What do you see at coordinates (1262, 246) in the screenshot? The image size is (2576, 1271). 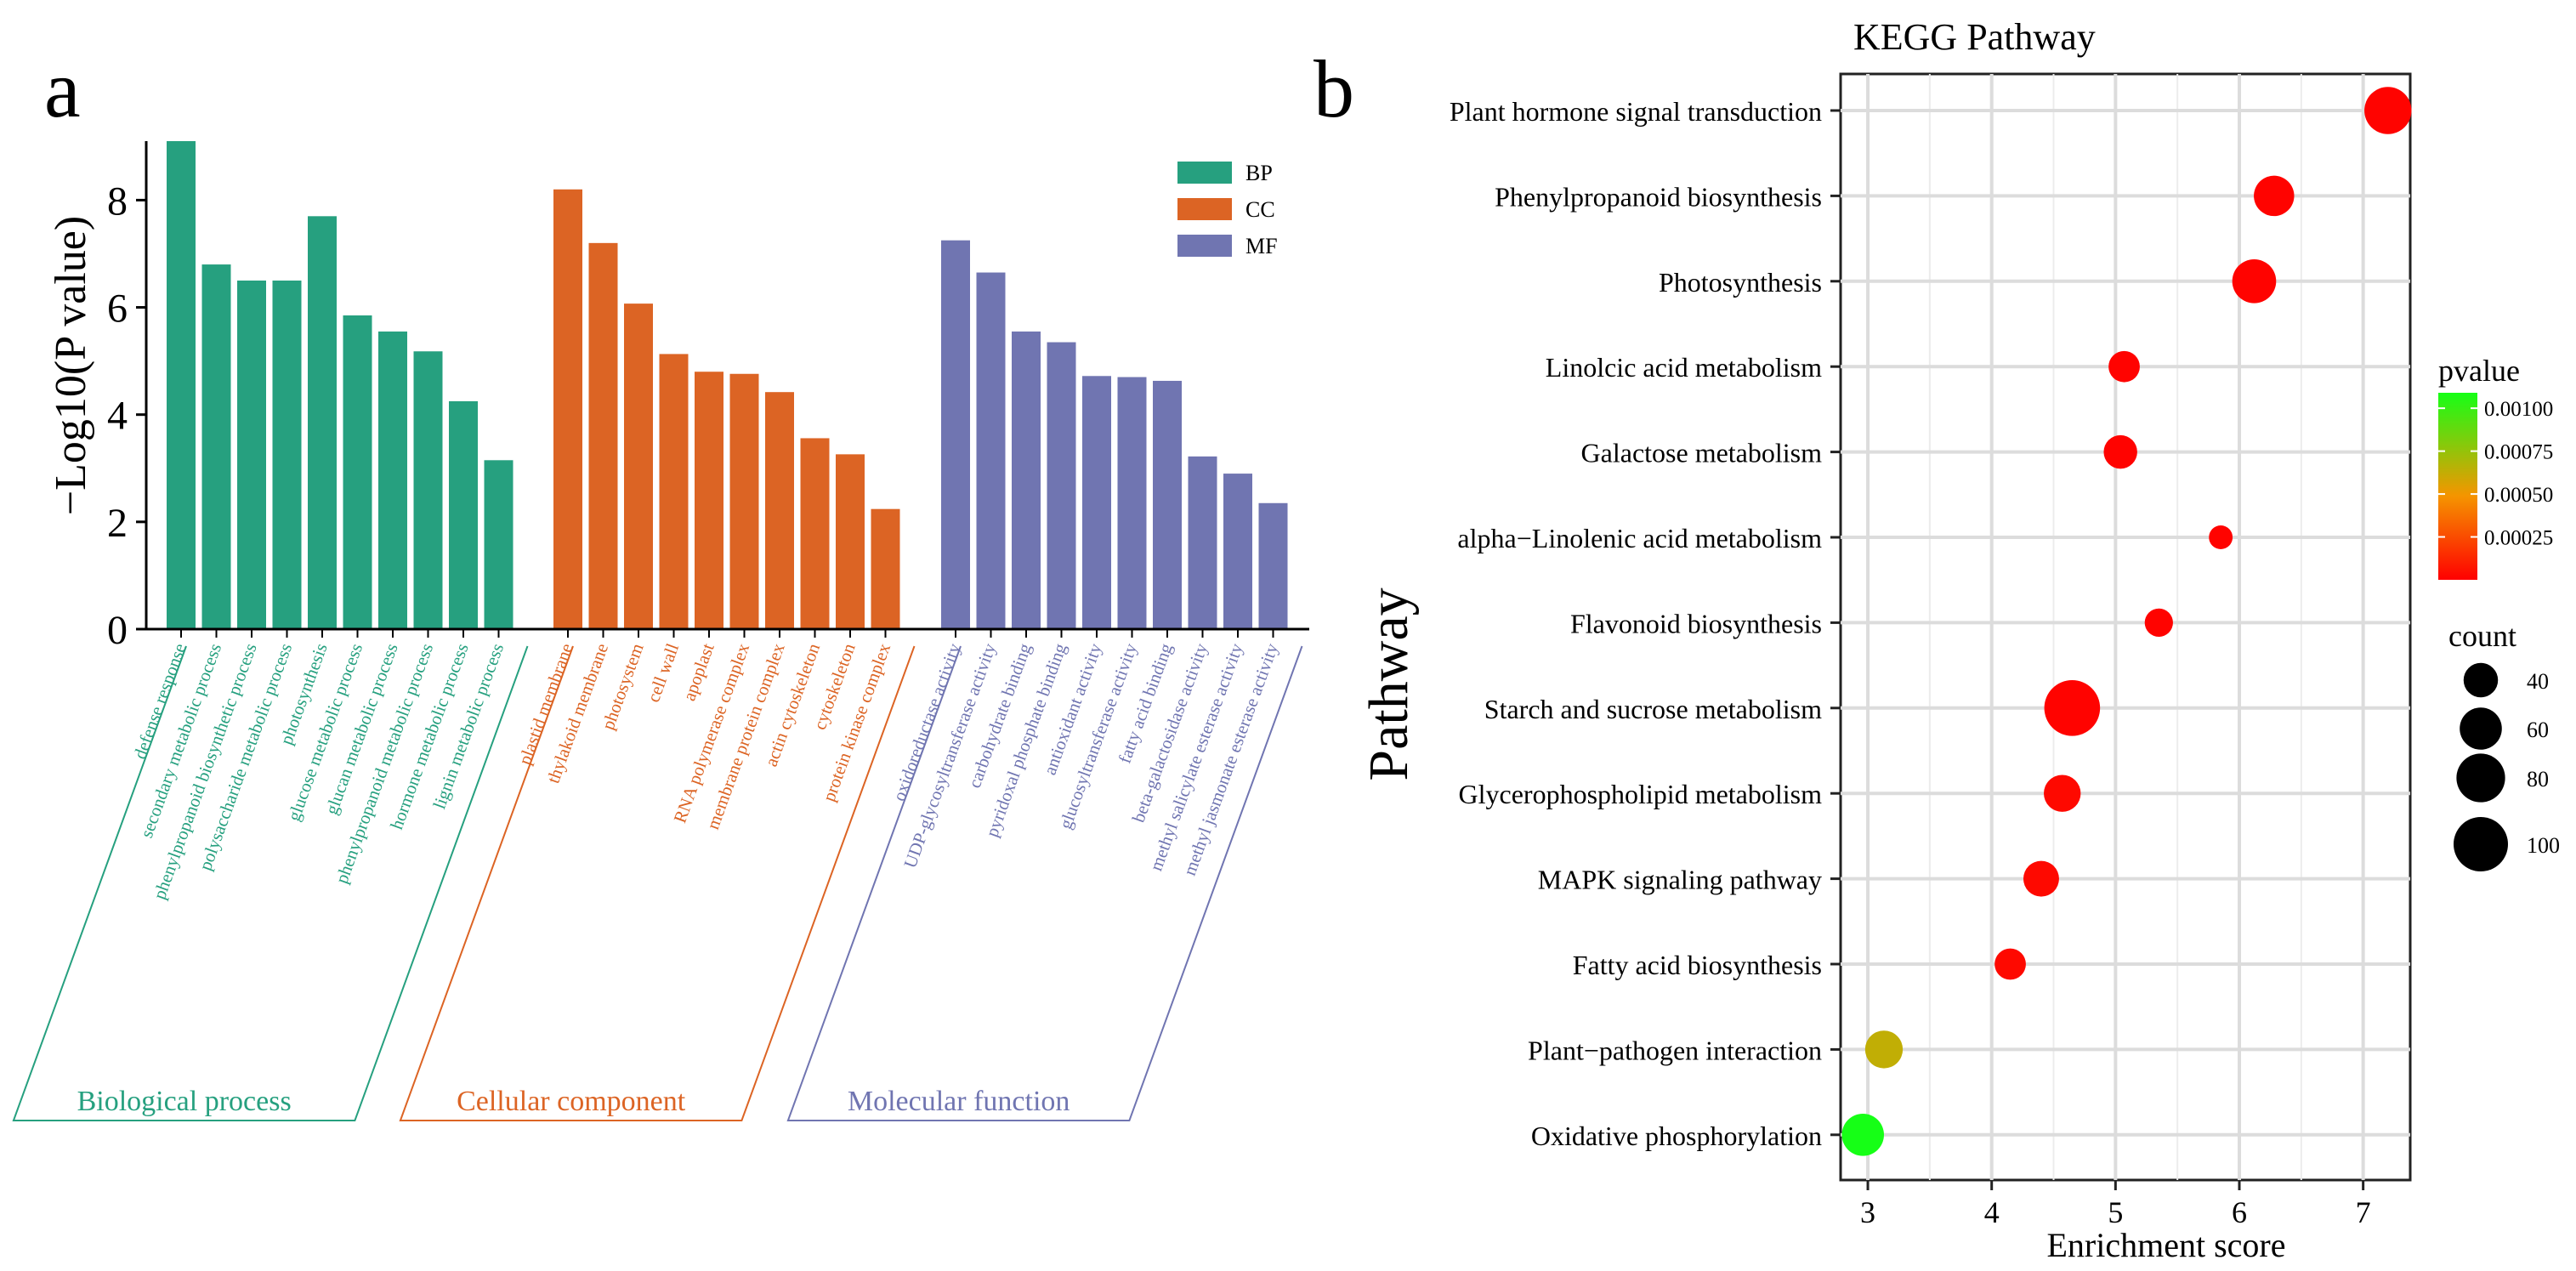 I see `legend-label: MF` at bounding box center [1262, 246].